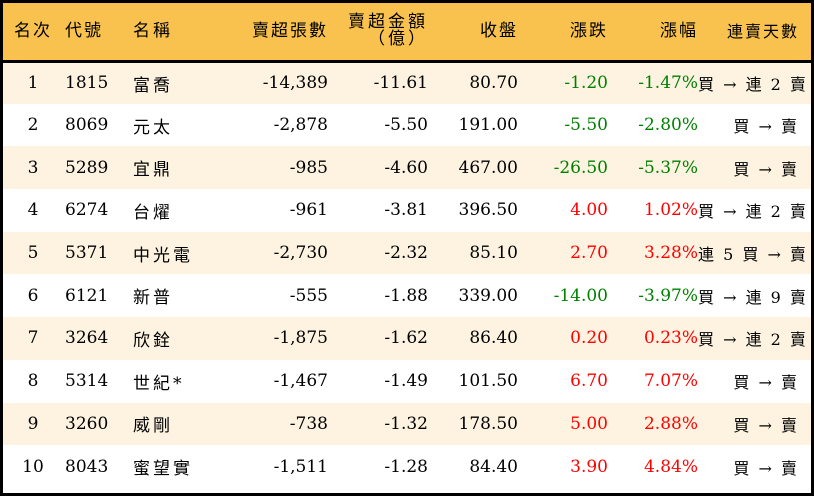  Describe the element at coordinates (87, 253) in the screenshot. I see `code-cell: 5371` at that location.